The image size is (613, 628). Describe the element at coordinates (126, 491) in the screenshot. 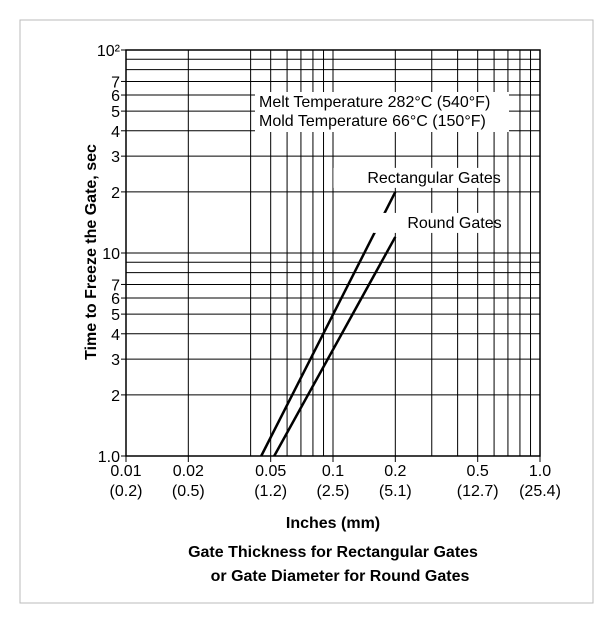

I see `x-tick-label-mm: (0.2)` at that location.